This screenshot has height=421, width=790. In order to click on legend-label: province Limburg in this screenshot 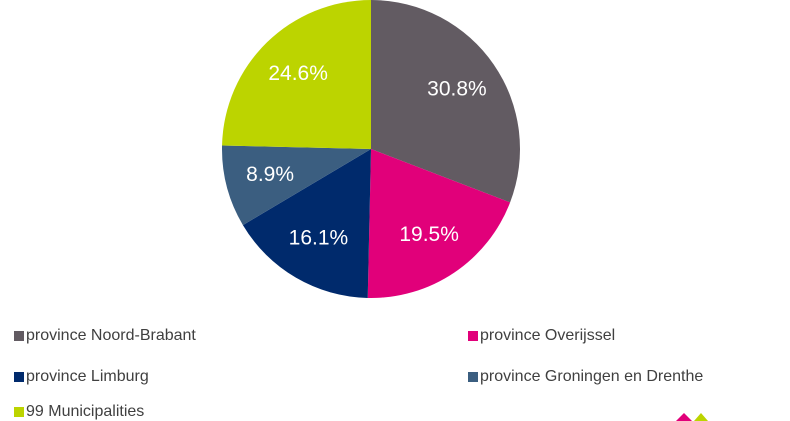, I will do `click(87, 376)`.